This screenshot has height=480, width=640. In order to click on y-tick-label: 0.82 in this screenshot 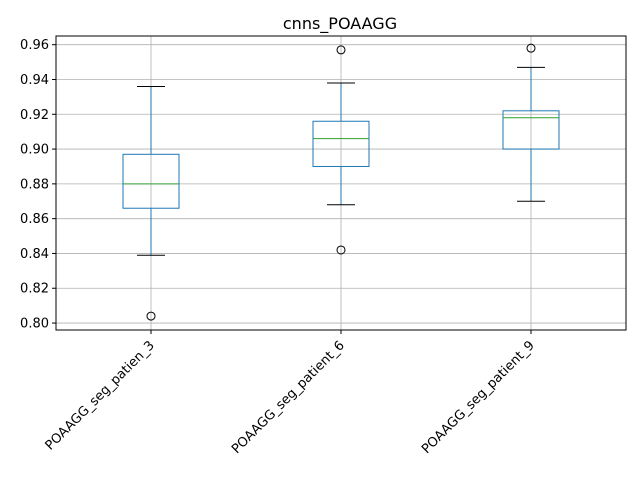, I will do `click(34, 289)`.